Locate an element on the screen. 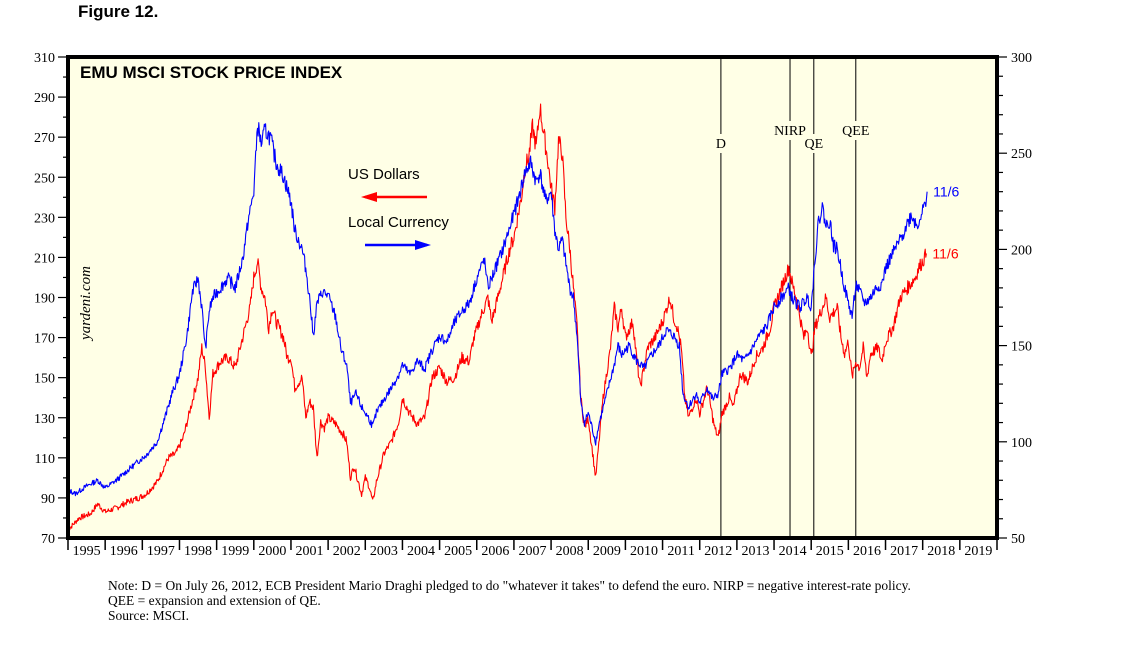 This screenshot has height=646, width=1138. x-tick-label: 2008 is located at coordinates (570, 551).